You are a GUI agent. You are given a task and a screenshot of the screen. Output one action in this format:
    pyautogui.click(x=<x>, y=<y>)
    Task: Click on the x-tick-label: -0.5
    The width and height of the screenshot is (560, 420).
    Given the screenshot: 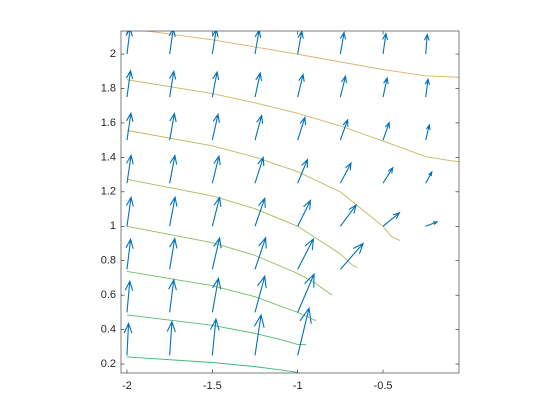 What is the action you would take?
    pyautogui.click(x=383, y=386)
    